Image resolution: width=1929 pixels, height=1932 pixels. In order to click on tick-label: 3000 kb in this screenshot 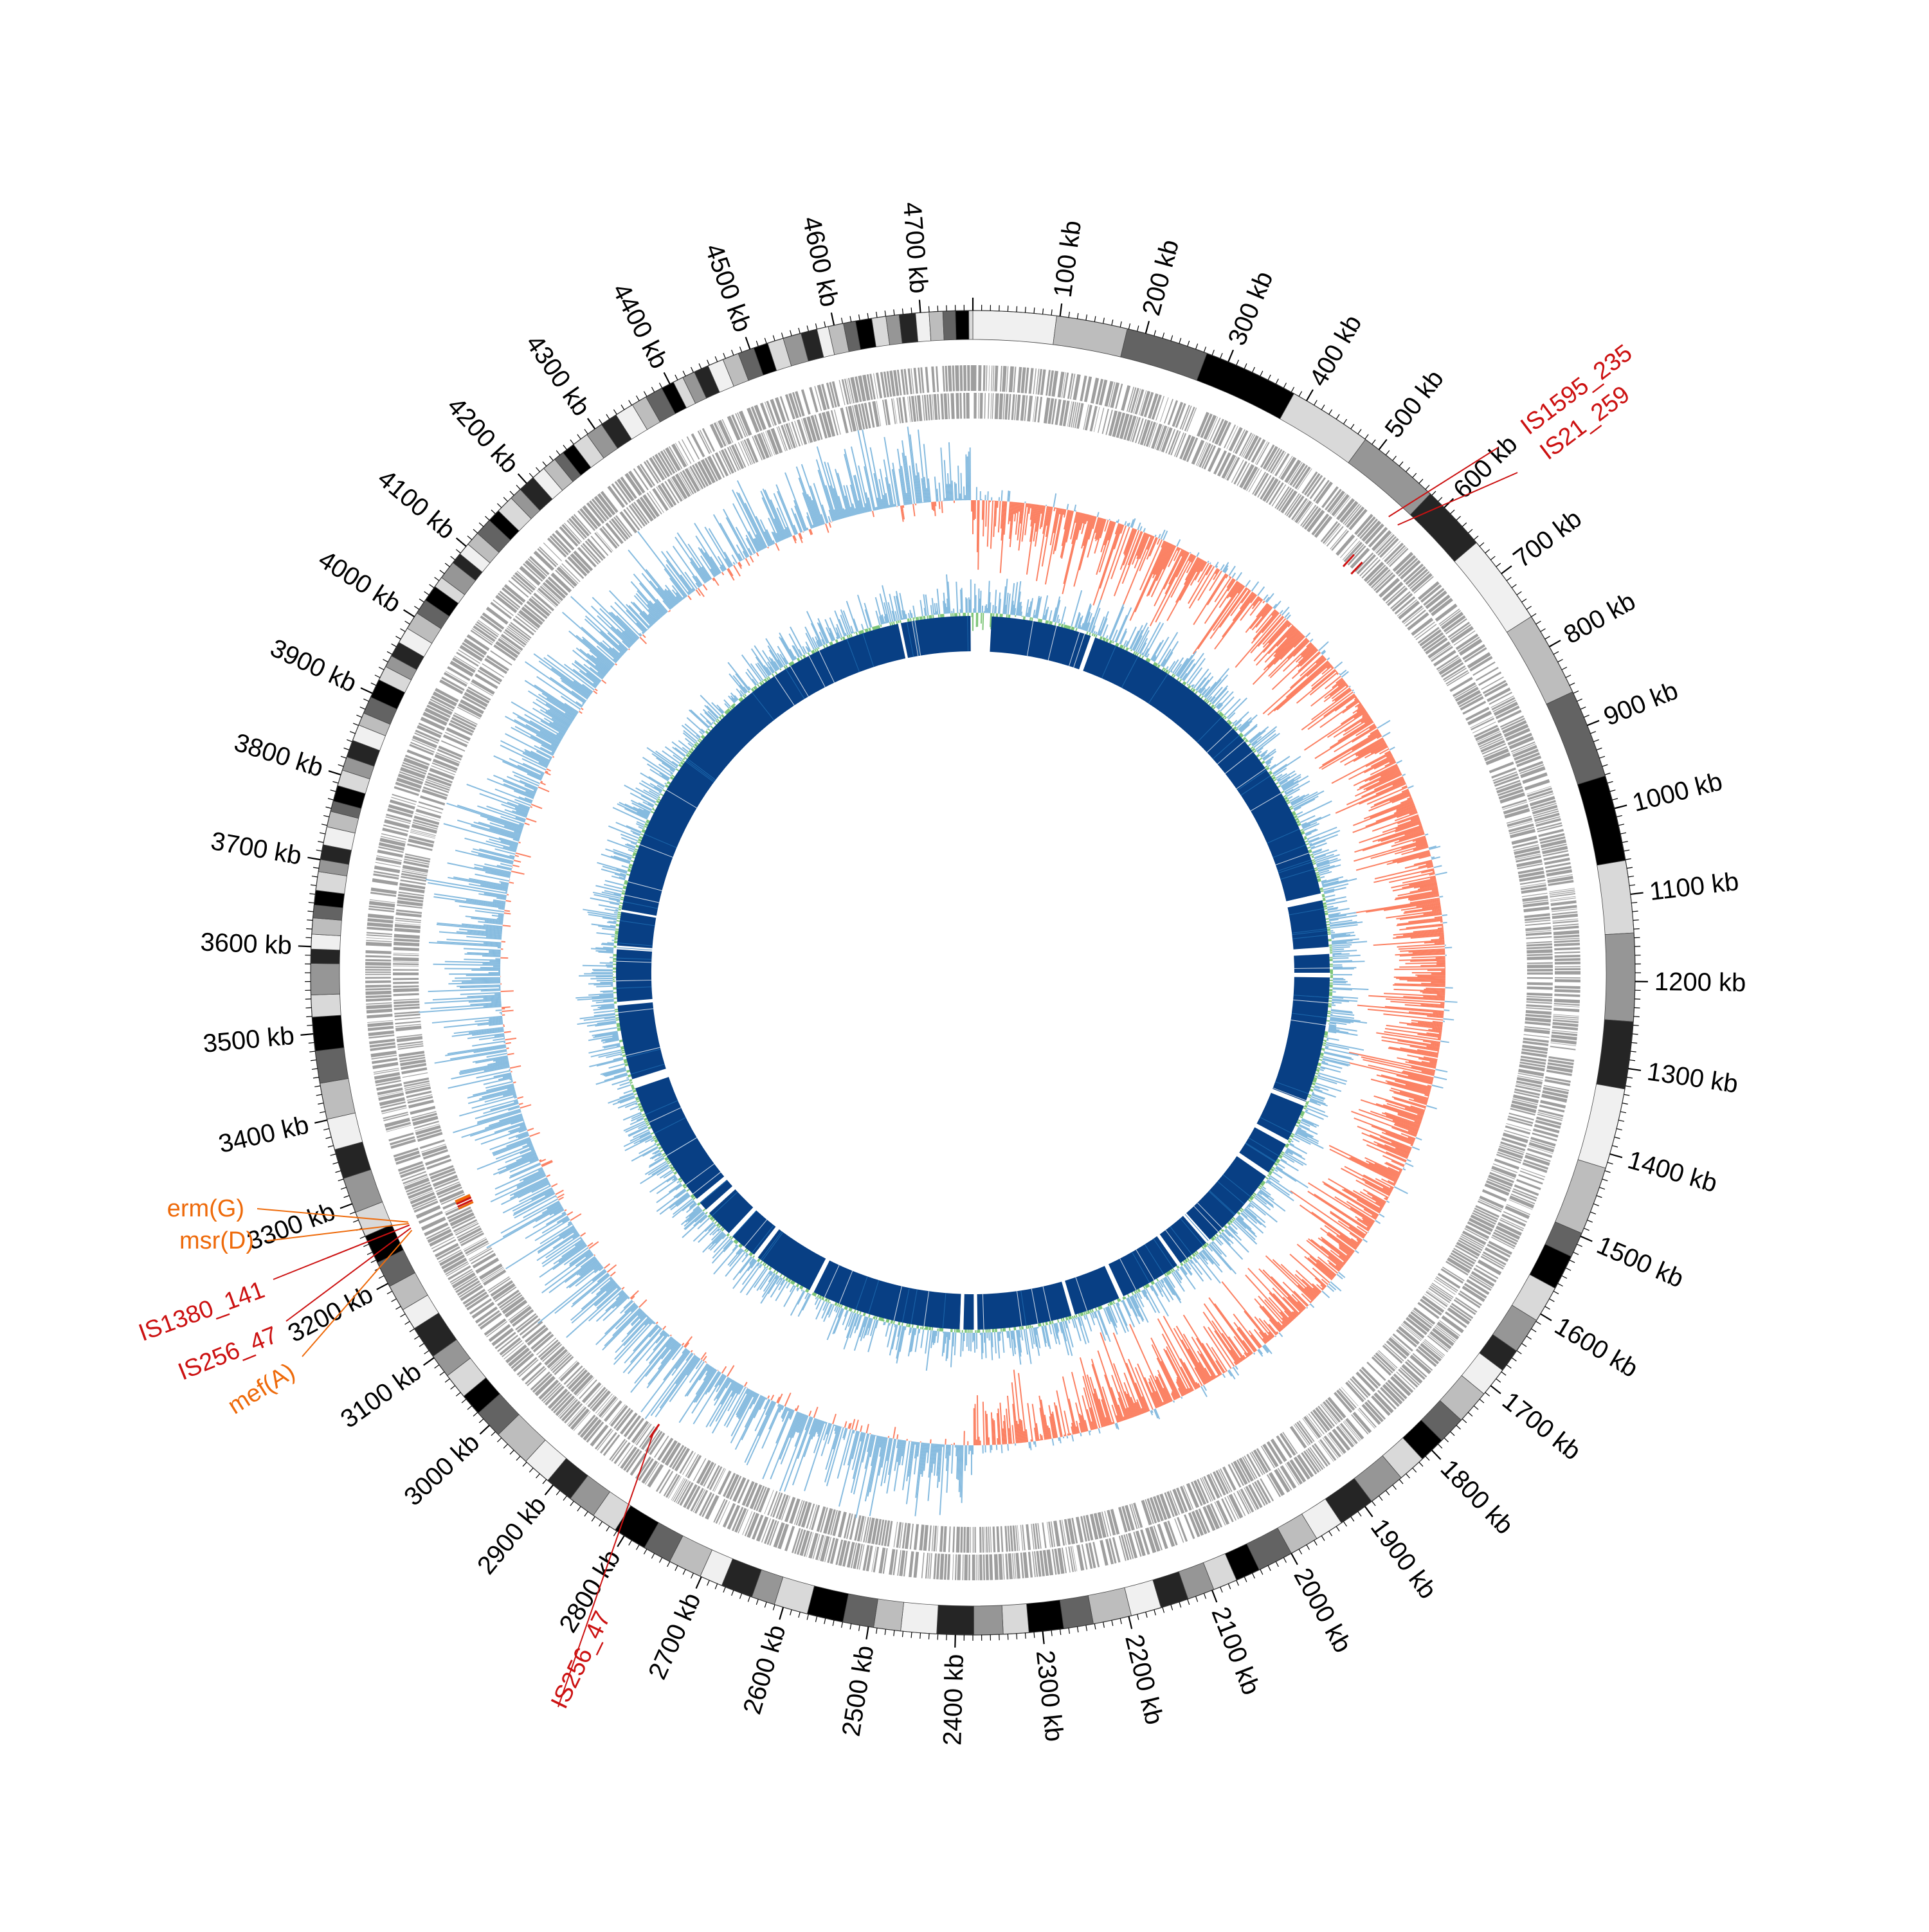, I will do `click(442, 1469)`.